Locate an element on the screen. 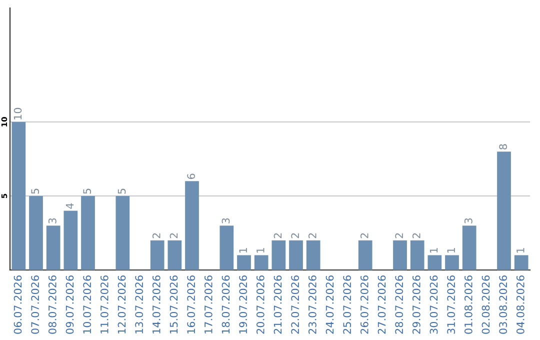  x-tick-label: 21.07.2026 is located at coordinates (278, 305).